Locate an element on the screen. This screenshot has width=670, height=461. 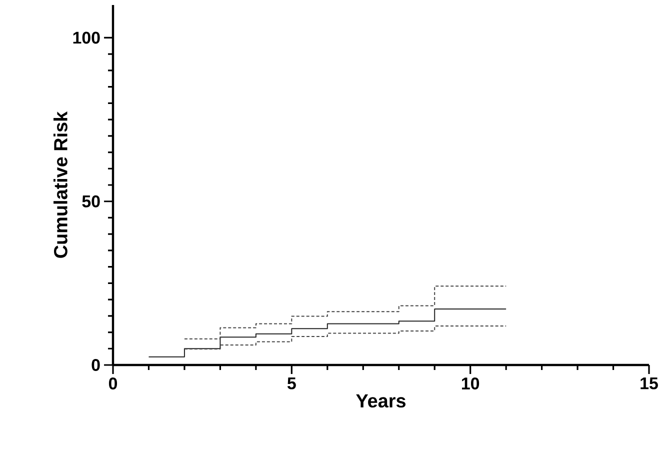
x-tick-label: 15 is located at coordinates (649, 383).